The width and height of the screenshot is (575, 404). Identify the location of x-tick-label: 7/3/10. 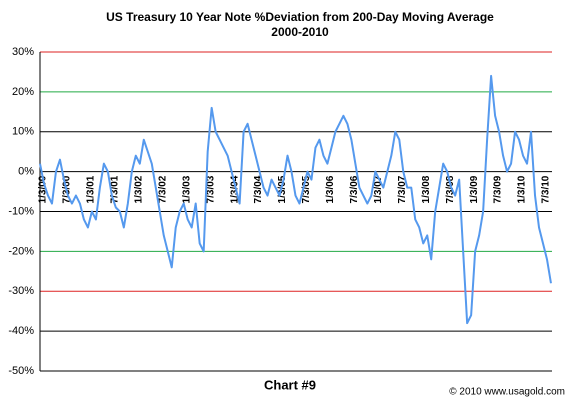
(546, 189).